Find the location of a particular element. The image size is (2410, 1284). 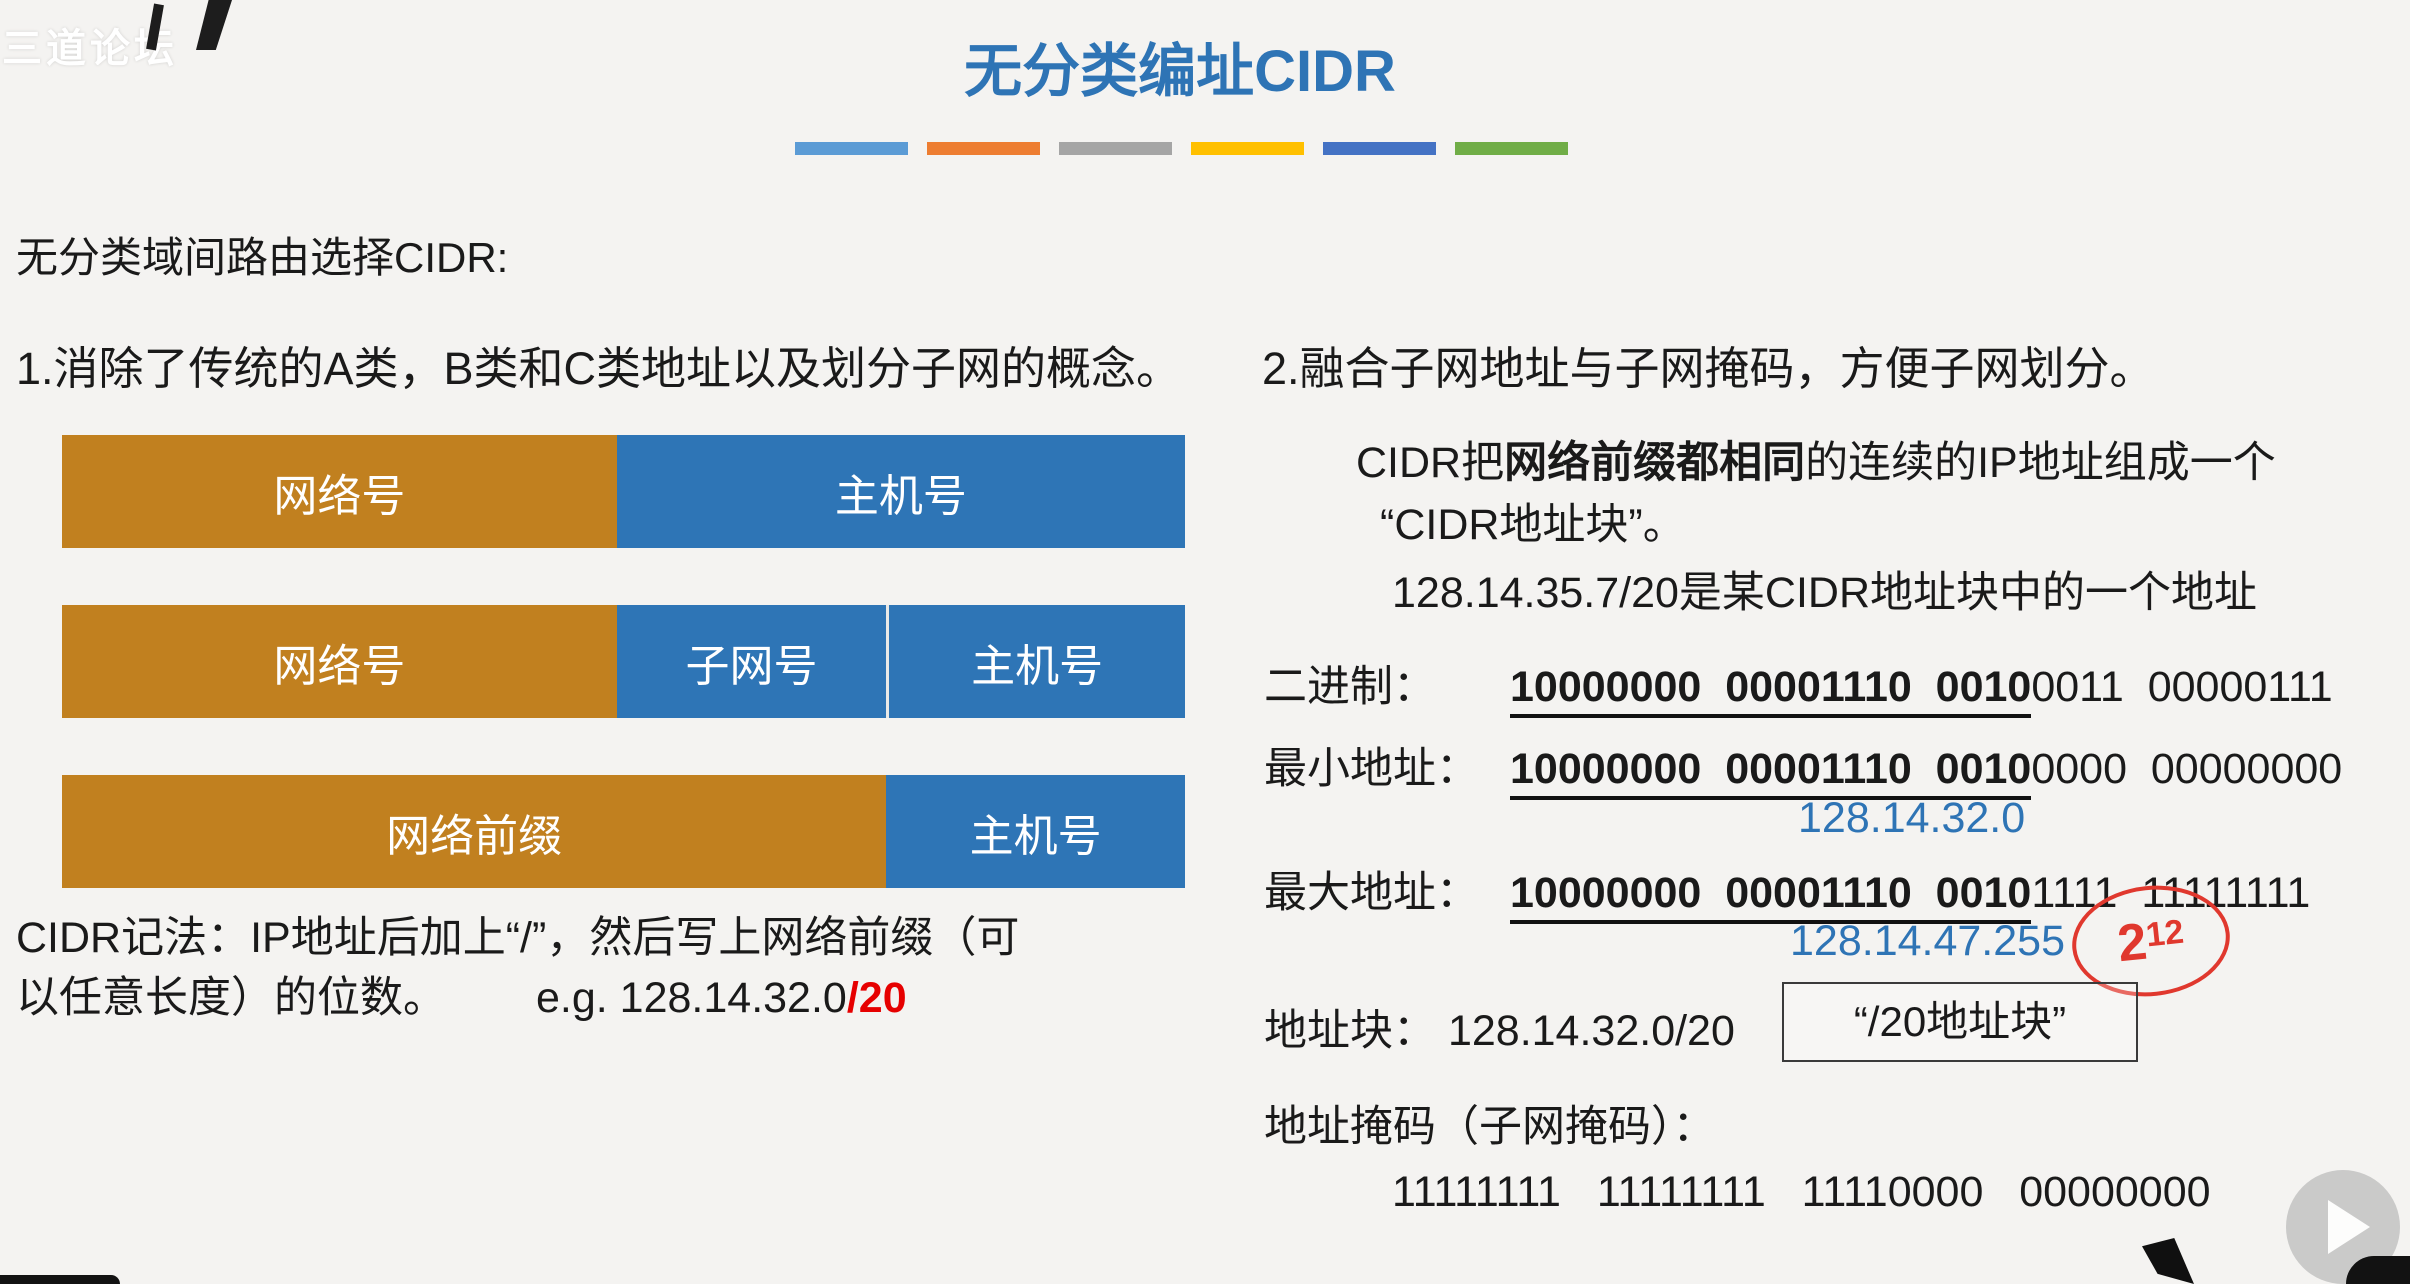

binary-row-binary: 二进制： 10000000 00001110 0010 0011 00000111 is located at coordinates (1798, 685).